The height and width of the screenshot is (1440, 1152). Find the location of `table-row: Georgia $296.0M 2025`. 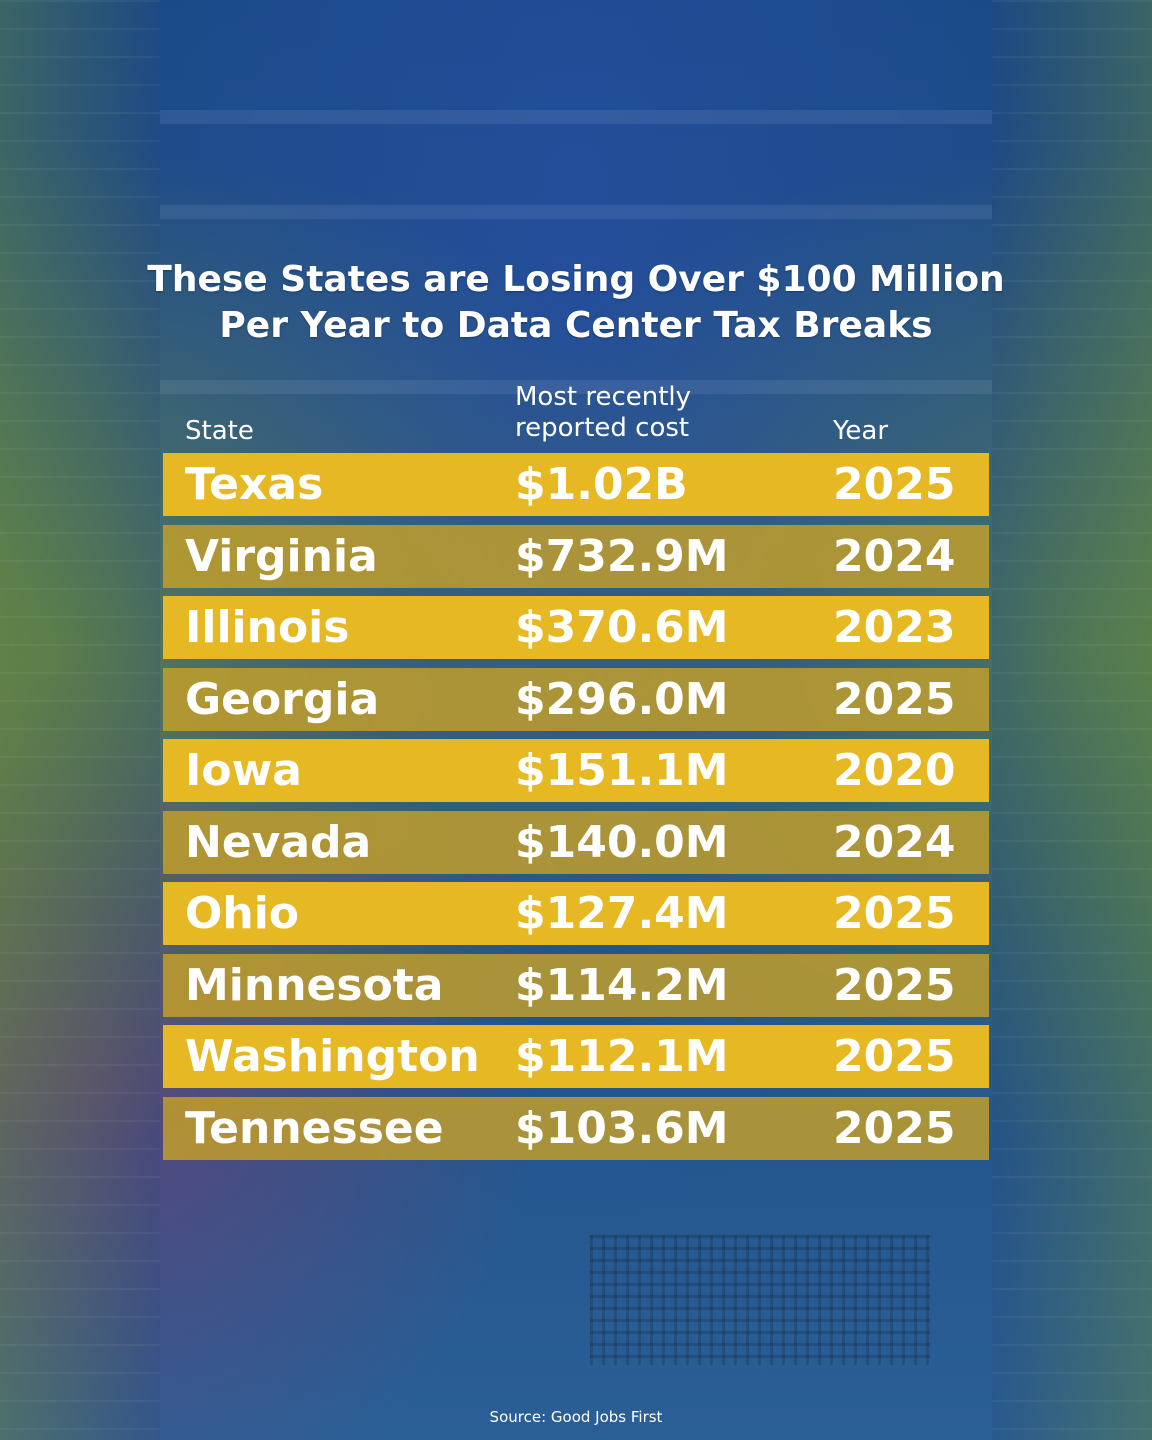

table-row: Georgia $296.0M 2025 is located at coordinates (576, 699).